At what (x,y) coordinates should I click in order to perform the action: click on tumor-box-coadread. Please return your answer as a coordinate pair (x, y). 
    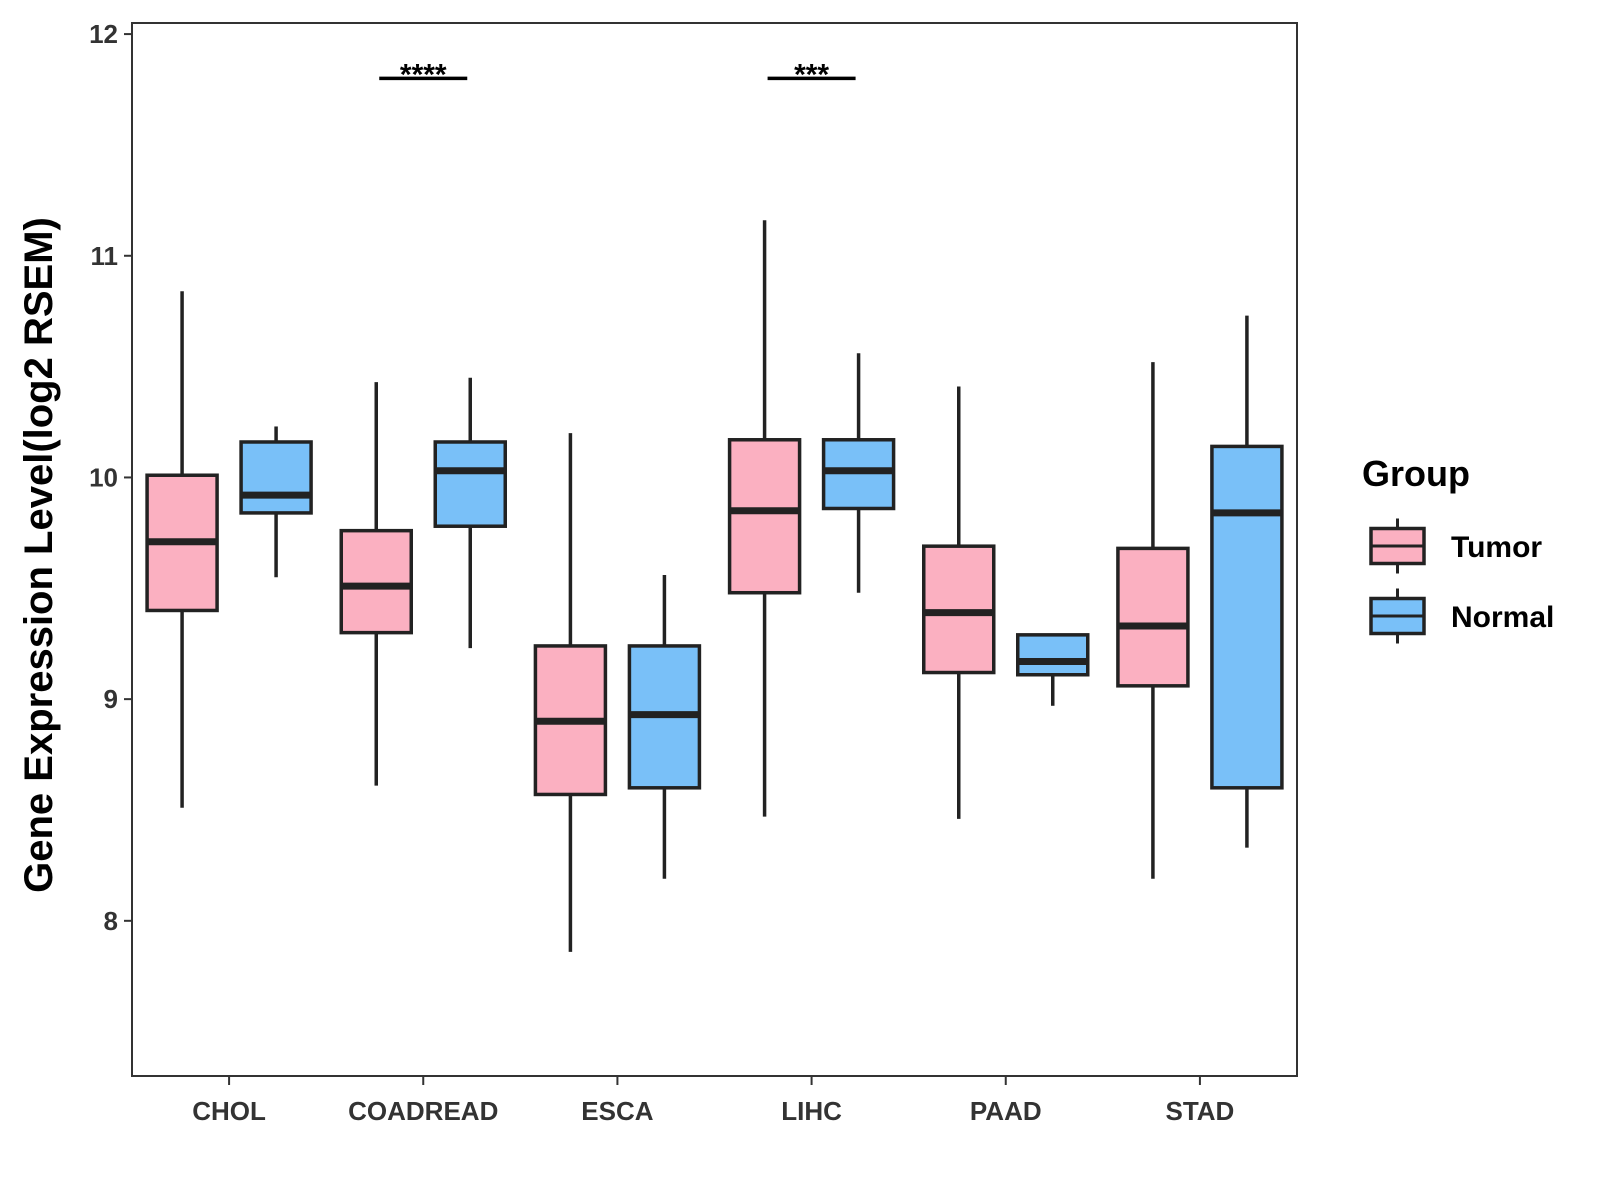
    Looking at the image, I should click on (376, 584).